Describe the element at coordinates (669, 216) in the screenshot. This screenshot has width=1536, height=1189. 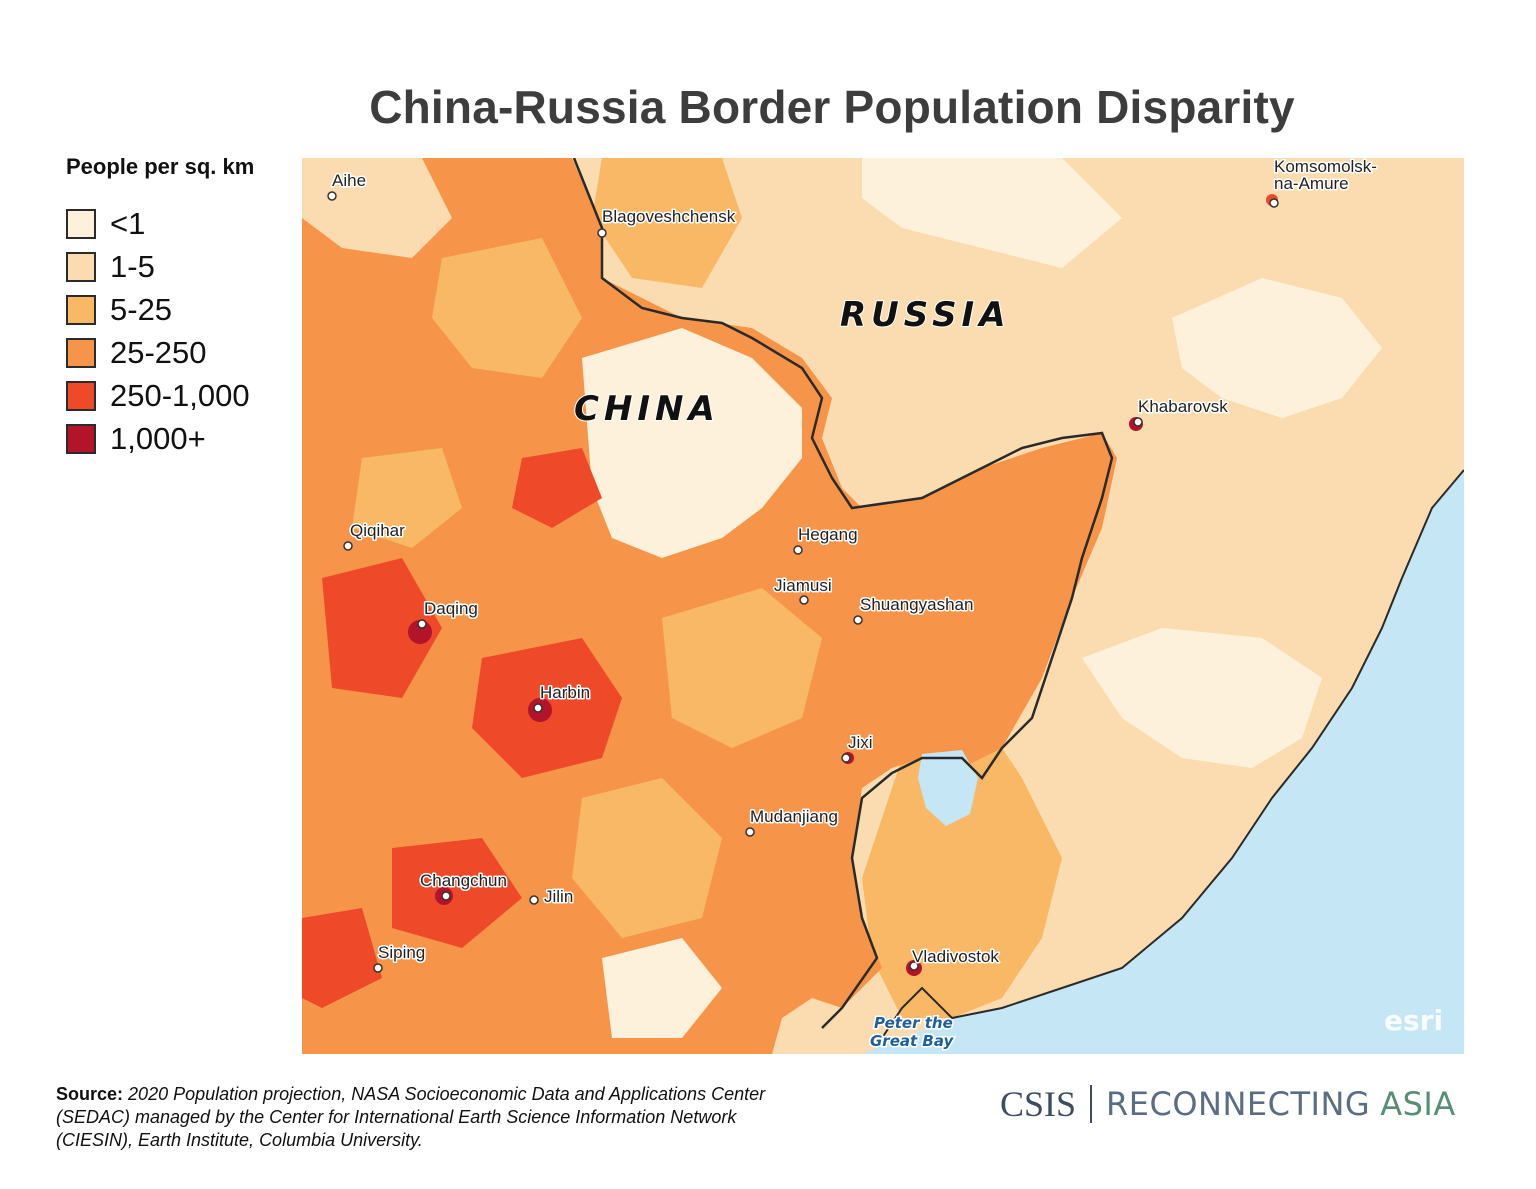
I see `city-label: Blagoveshchensk` at that location.